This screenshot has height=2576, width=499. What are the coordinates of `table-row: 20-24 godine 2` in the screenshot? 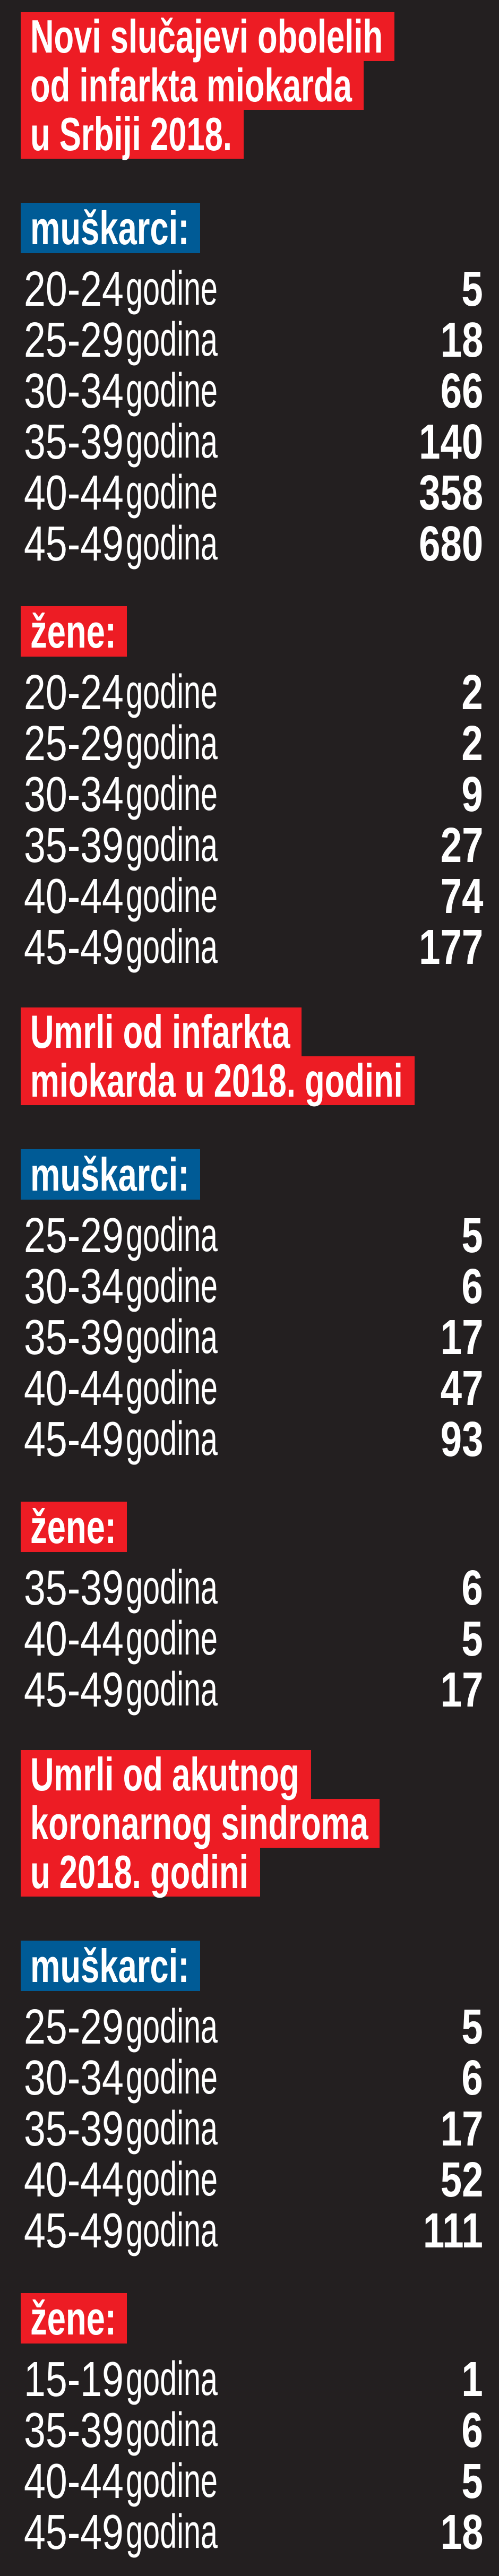 It's located at (249, 693).